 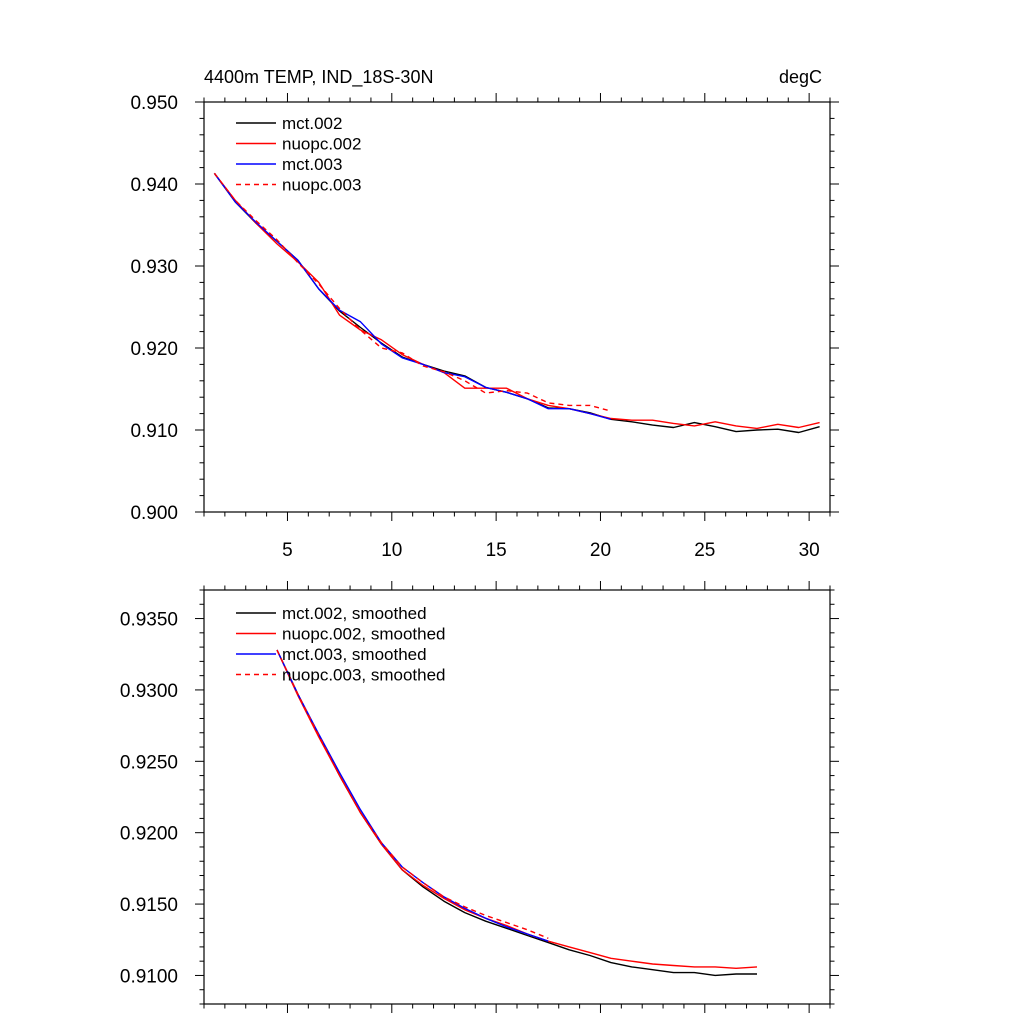 What do you see at coordinates (321, 185) in the screenshot?
I see `legend-label: nuopc.003` at bounding box center [321, 185].